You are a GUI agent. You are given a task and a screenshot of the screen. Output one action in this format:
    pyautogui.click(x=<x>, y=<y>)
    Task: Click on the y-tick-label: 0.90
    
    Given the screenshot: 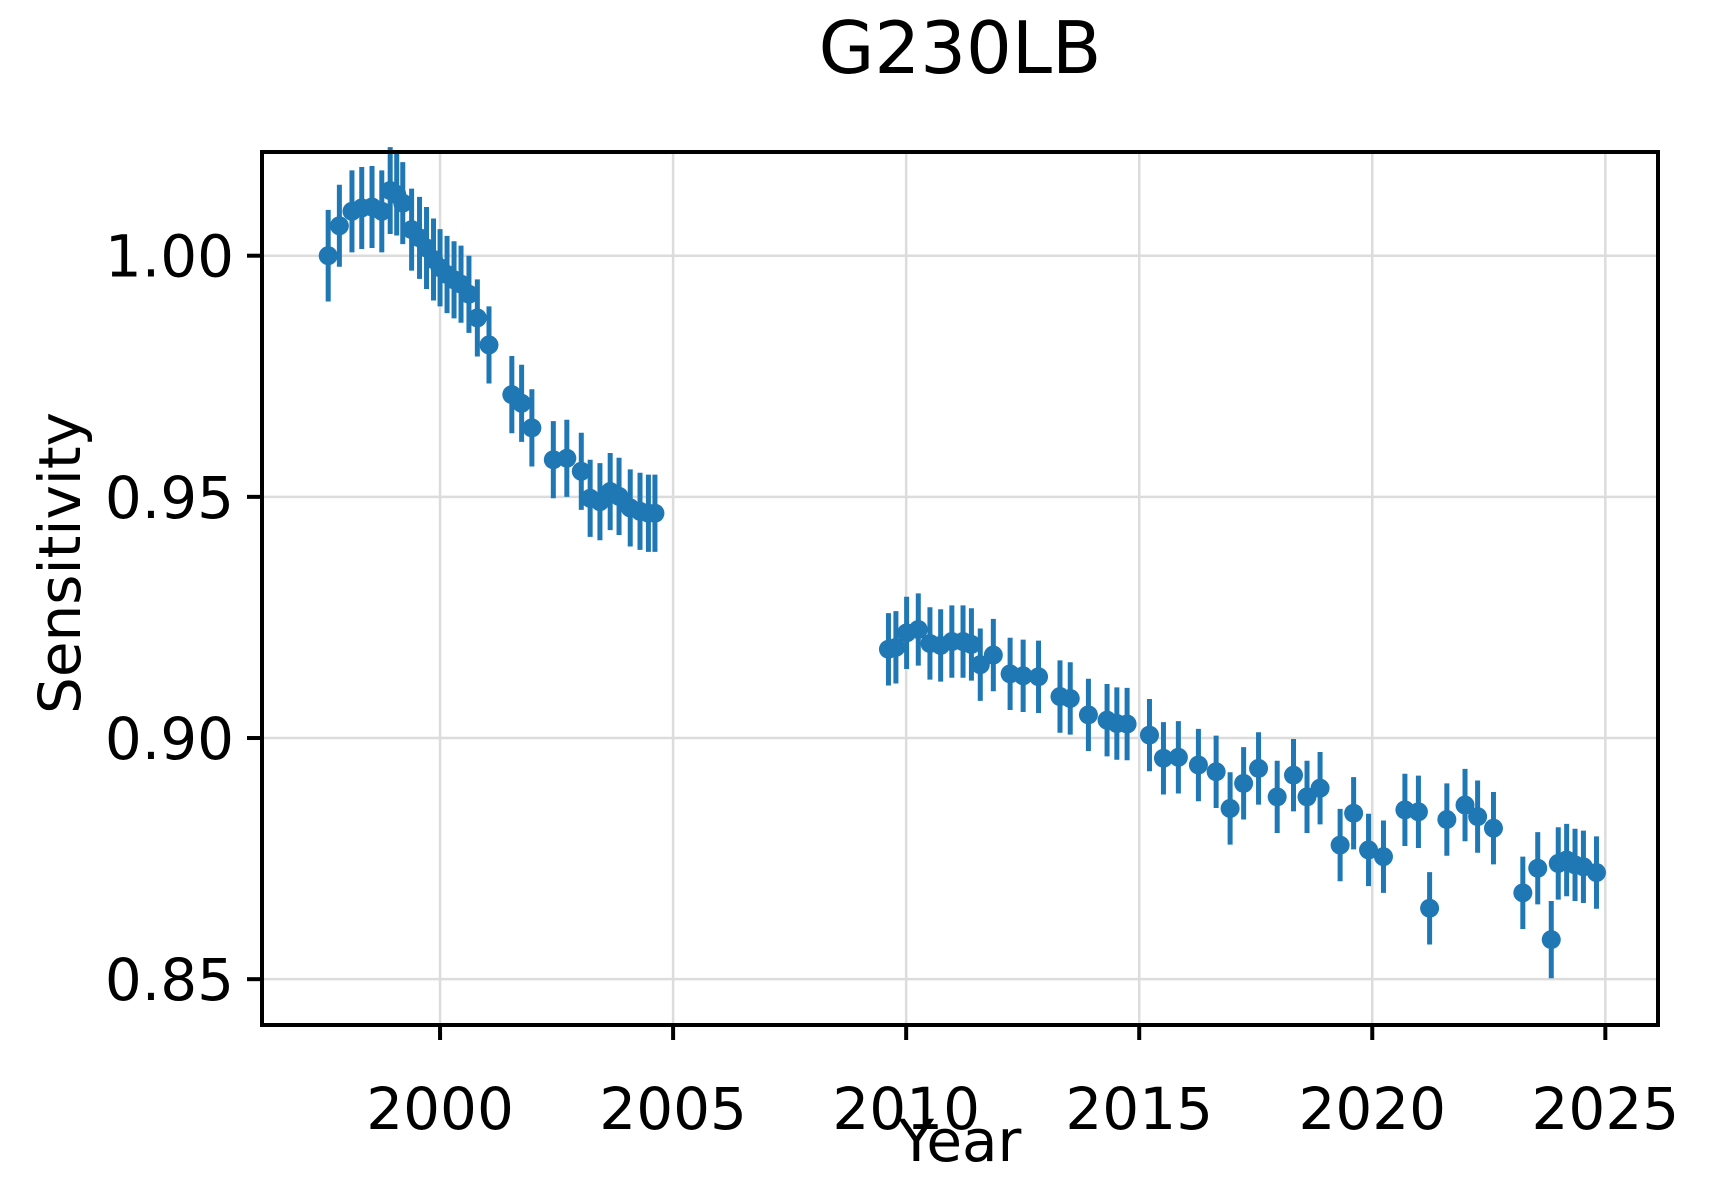 What is the action you would take?
    pyautogui.click(x=169, y=739)
    